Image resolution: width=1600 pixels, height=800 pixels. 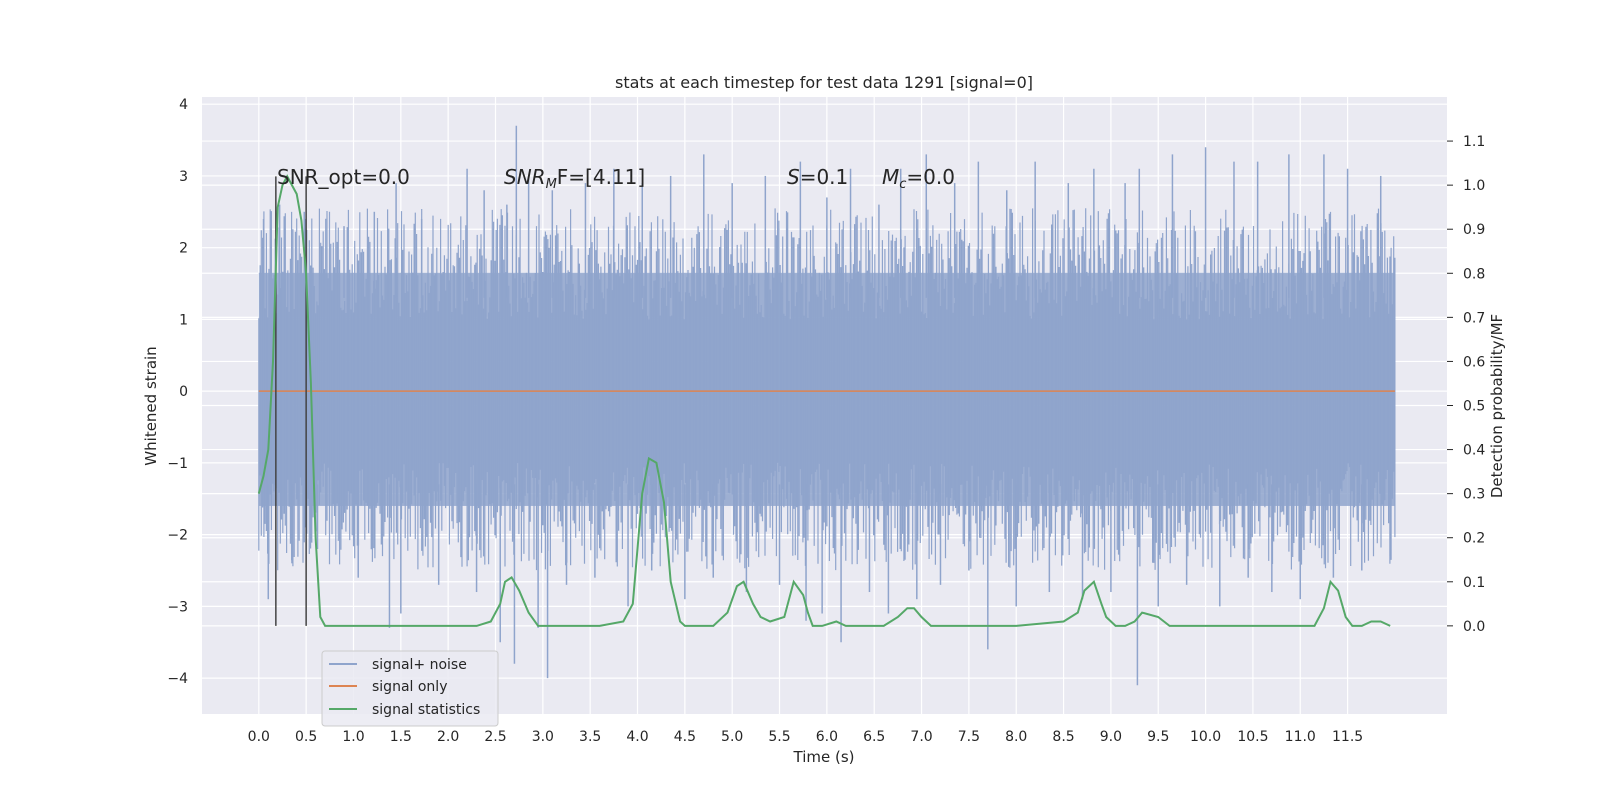 I want to click on annotation-snr-opt: SNR_opt=0.0, so click(x=343, y=177).